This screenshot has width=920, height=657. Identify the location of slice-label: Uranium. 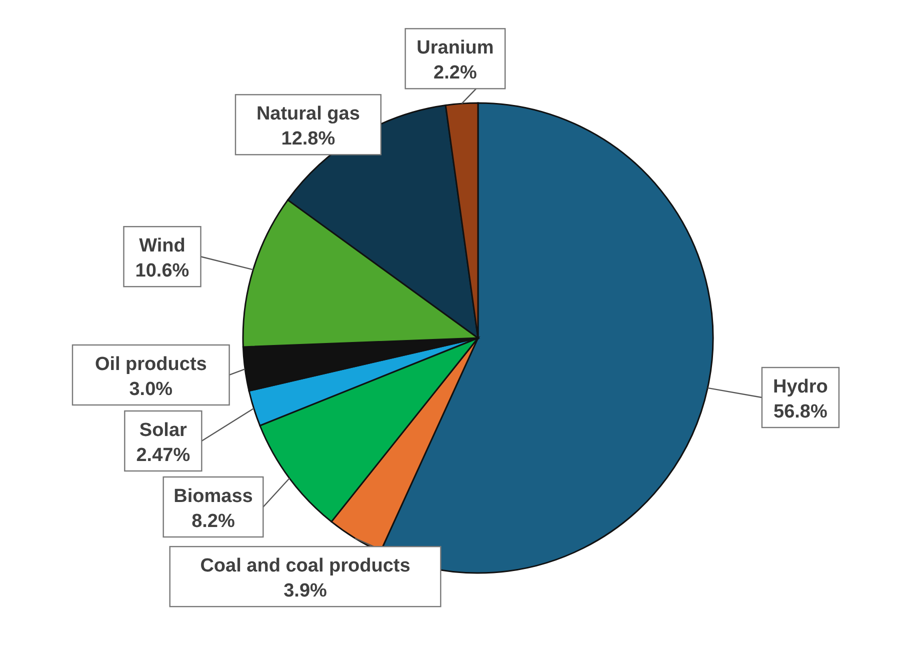
(455, 48).